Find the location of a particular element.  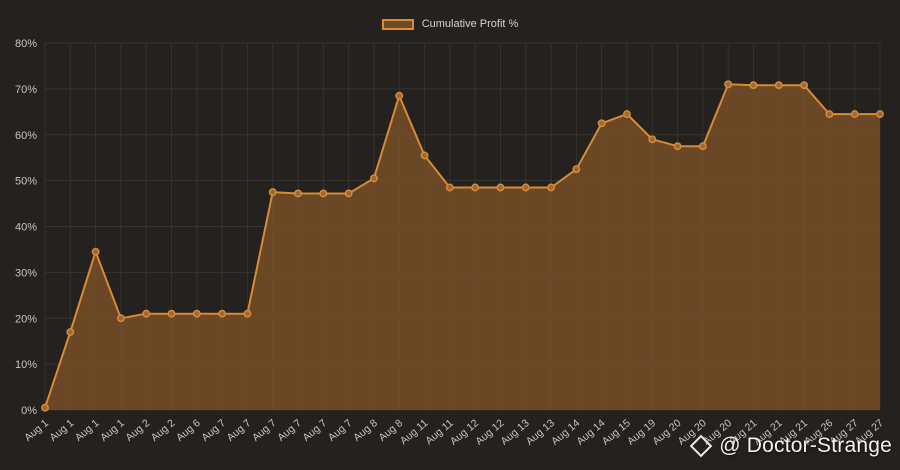

y-tick-label: 60% is located at coordinates (26, 136).